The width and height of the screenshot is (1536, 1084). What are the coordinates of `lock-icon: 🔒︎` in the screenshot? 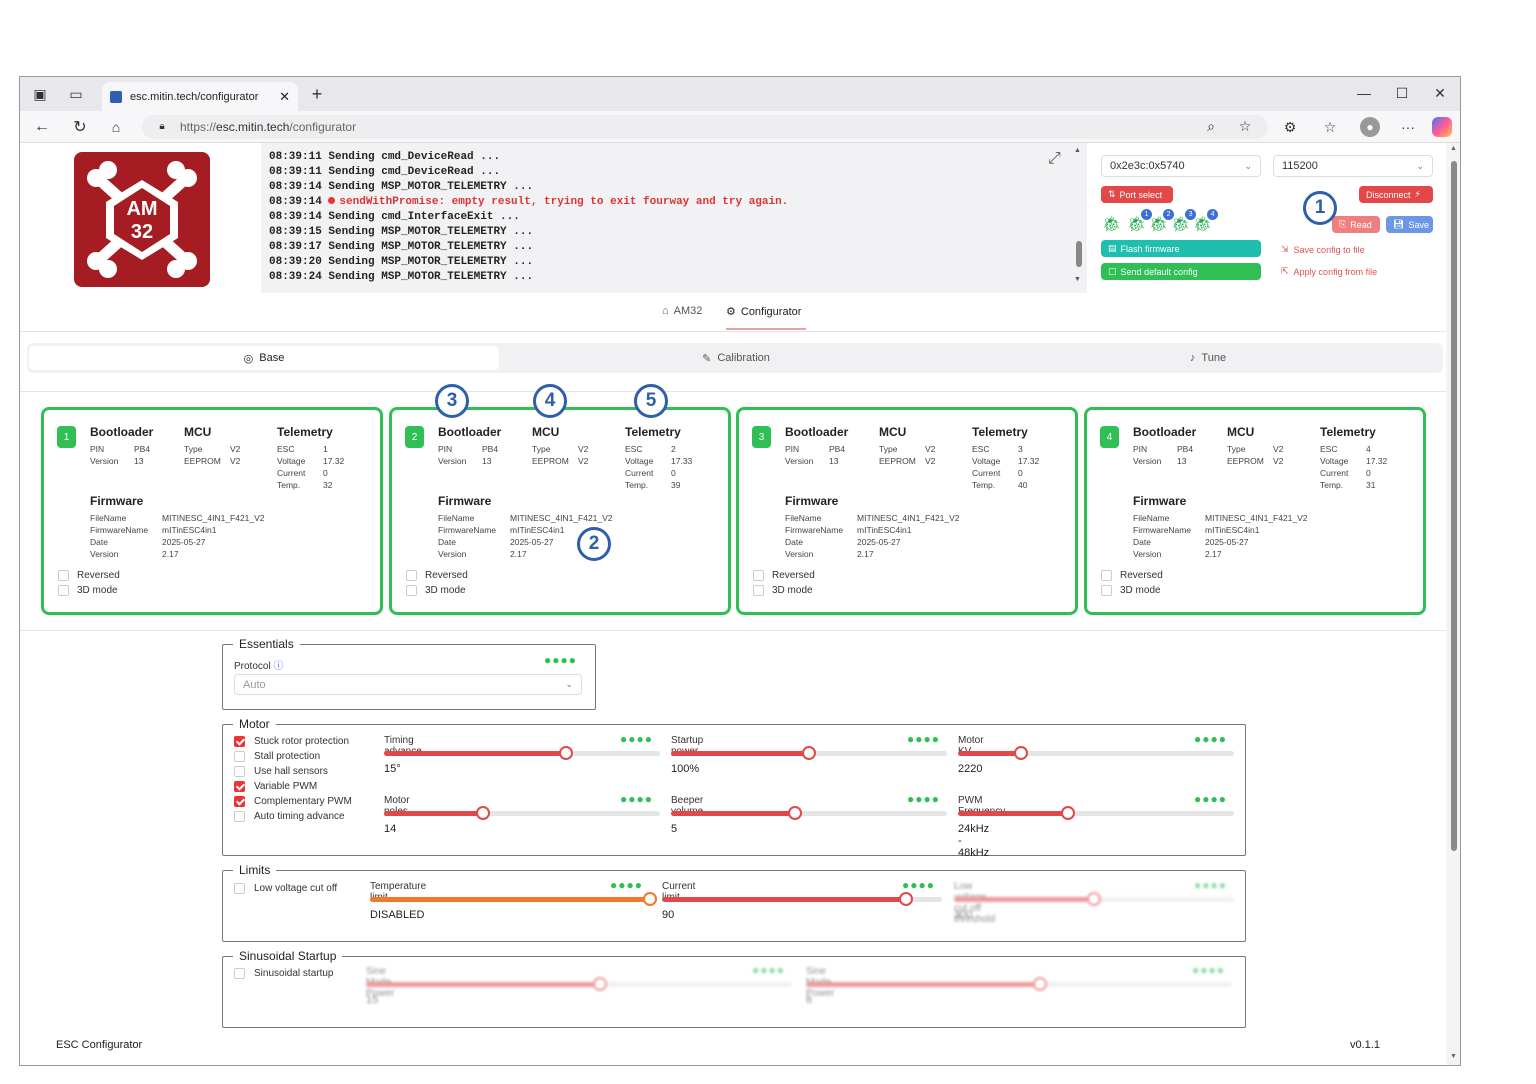 It's located at (162, 126).